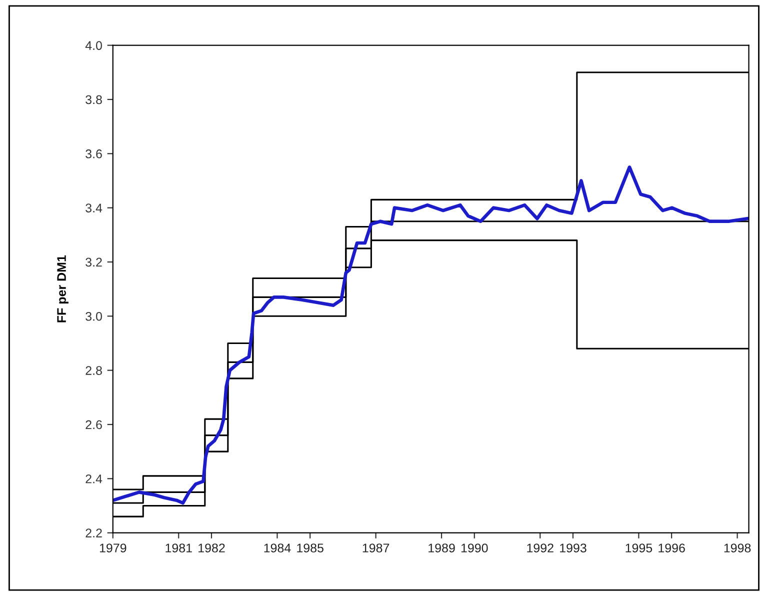 The width and height of the screenshot is (768, 596). I want to click on y-tick-label: 2.6, so click(94, 425).